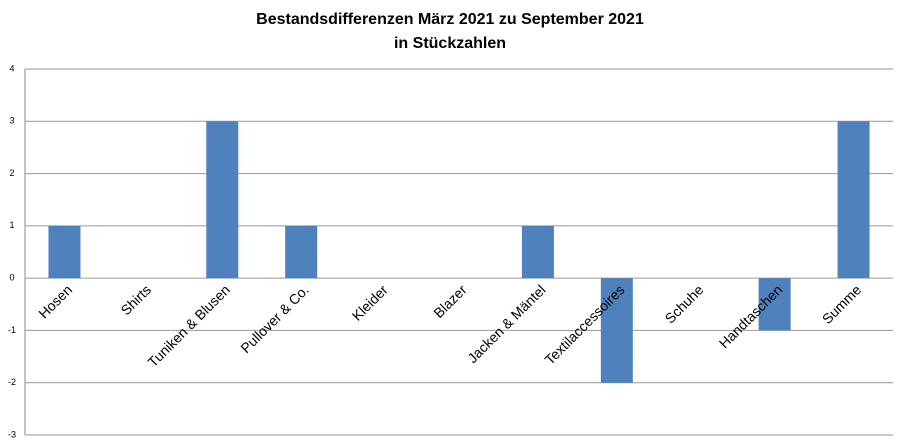 The image size is (900, 445). I want to click on x-tick-label: Summe, so click(842, 304).